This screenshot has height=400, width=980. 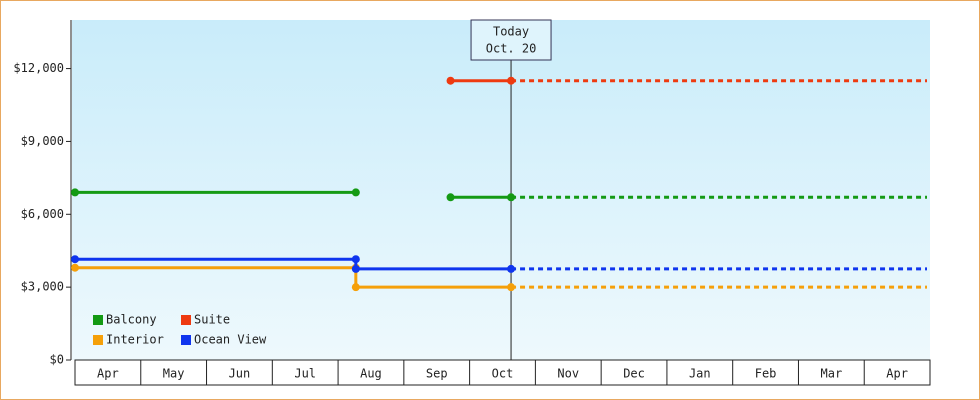 What do you see at coordinates (634, 374) in the screenshot?
I see `x-tick-label: Dec` at bounding box center [634, 374].